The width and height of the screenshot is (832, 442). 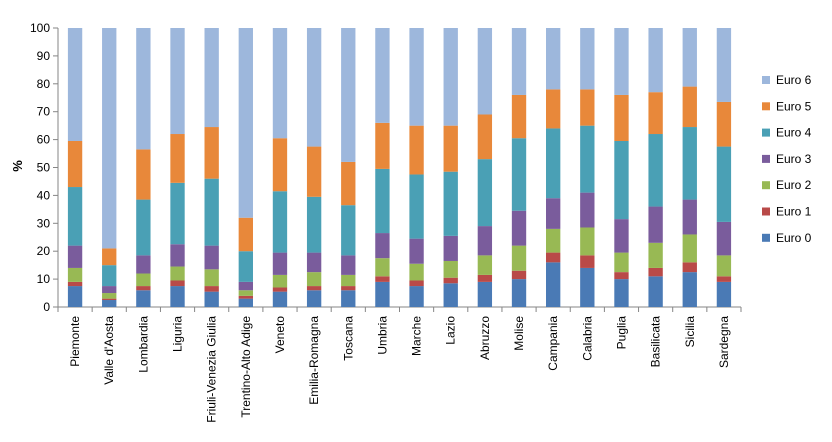 What do you see at coordinates (690, 332) in the screenshot?
I see `x-category-label: Sicilia` at bounding box center [690, 332].